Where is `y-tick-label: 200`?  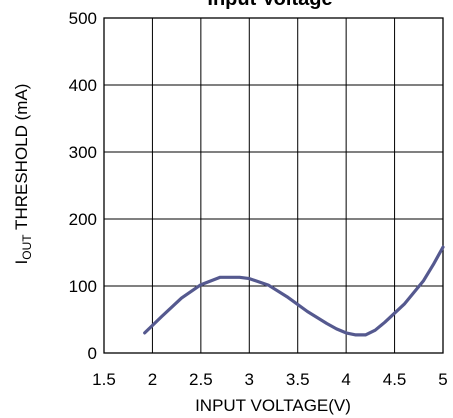
y-tick-label: 200 is located at coordinates (83, 219).